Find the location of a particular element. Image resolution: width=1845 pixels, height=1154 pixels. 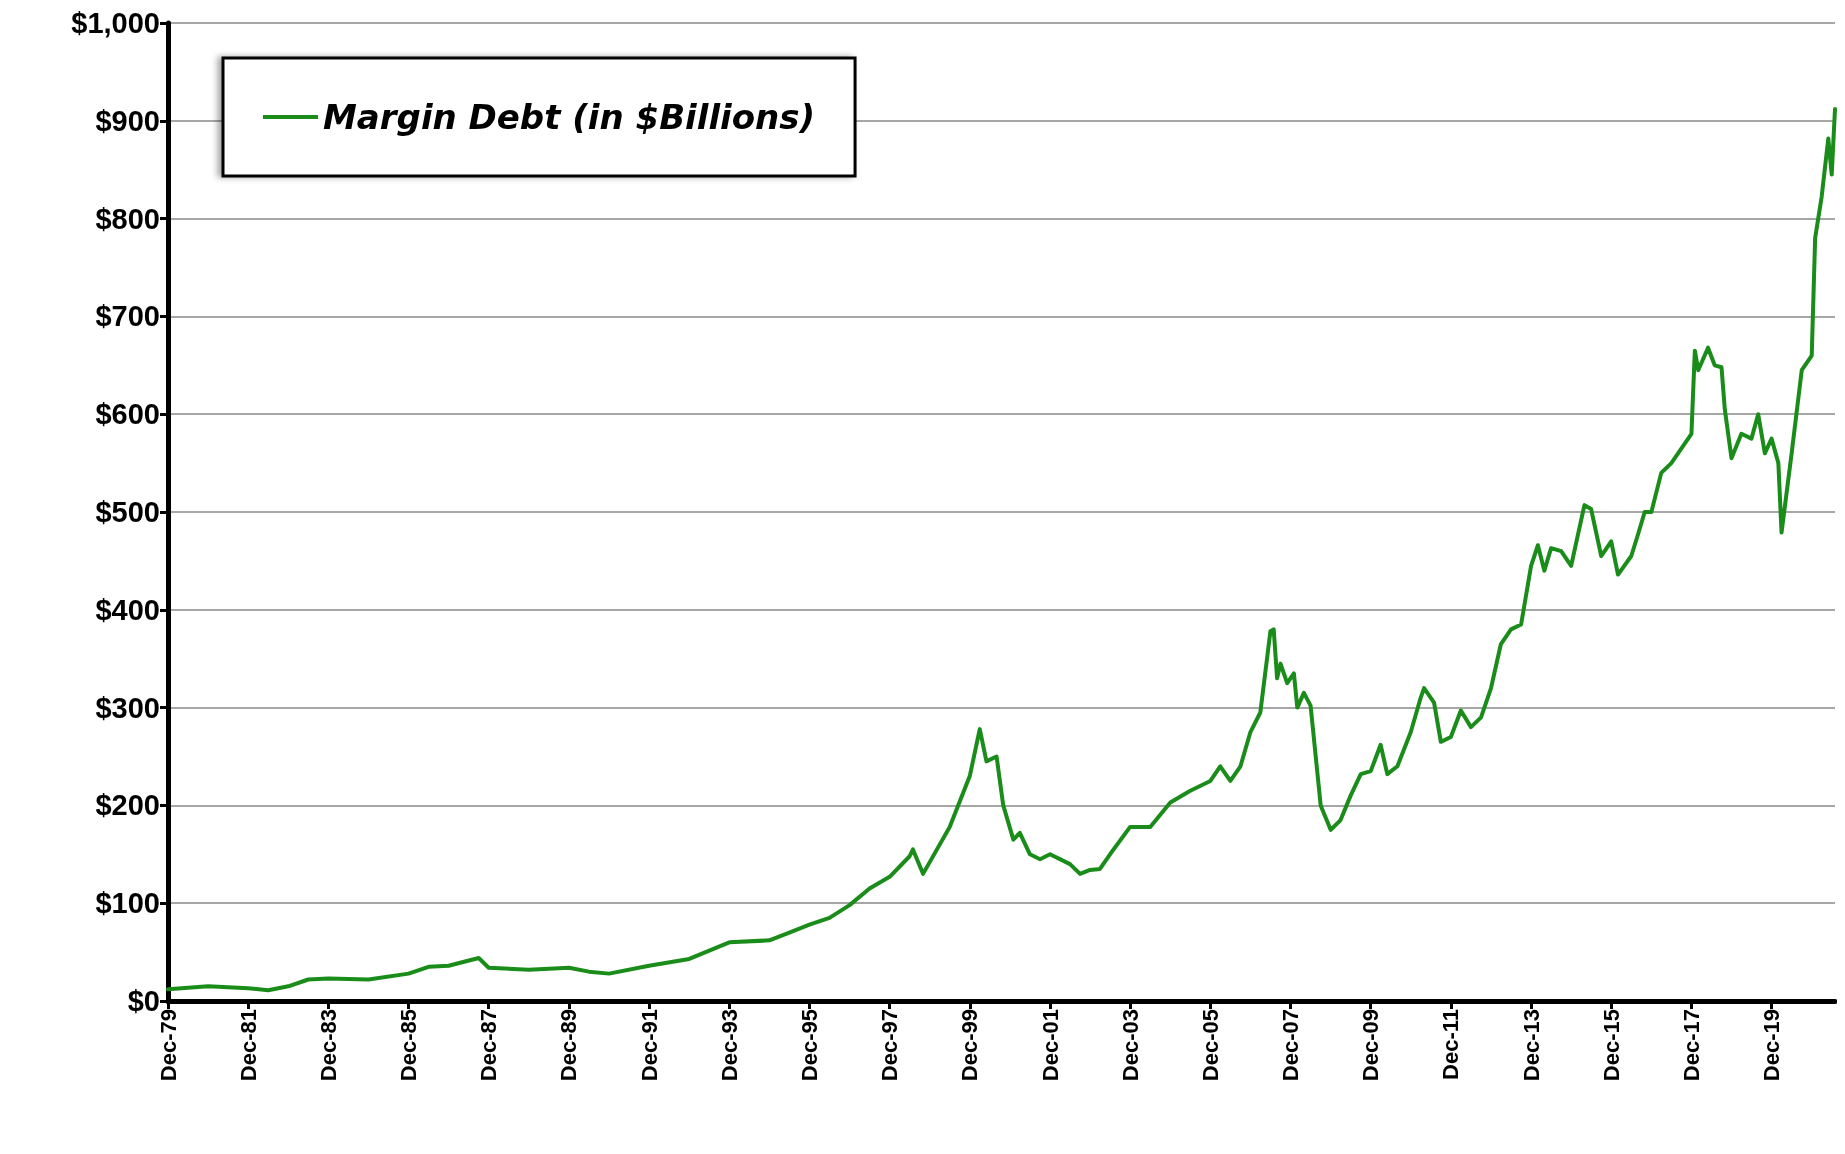

x-tick-label: Dec-11 is located at coordinates (1451, 1044).